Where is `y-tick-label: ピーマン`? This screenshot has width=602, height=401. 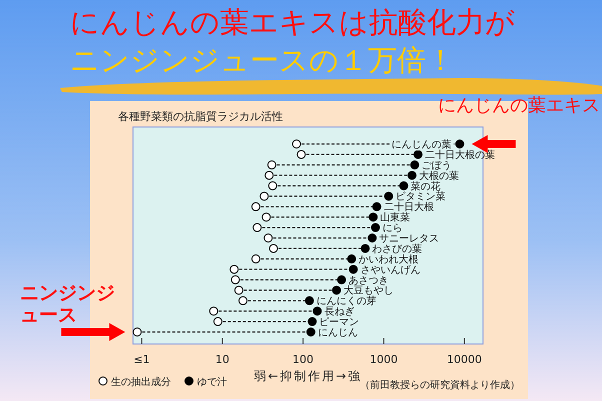
y-tick-label: ピーマン is located at coordinates (339, 322).